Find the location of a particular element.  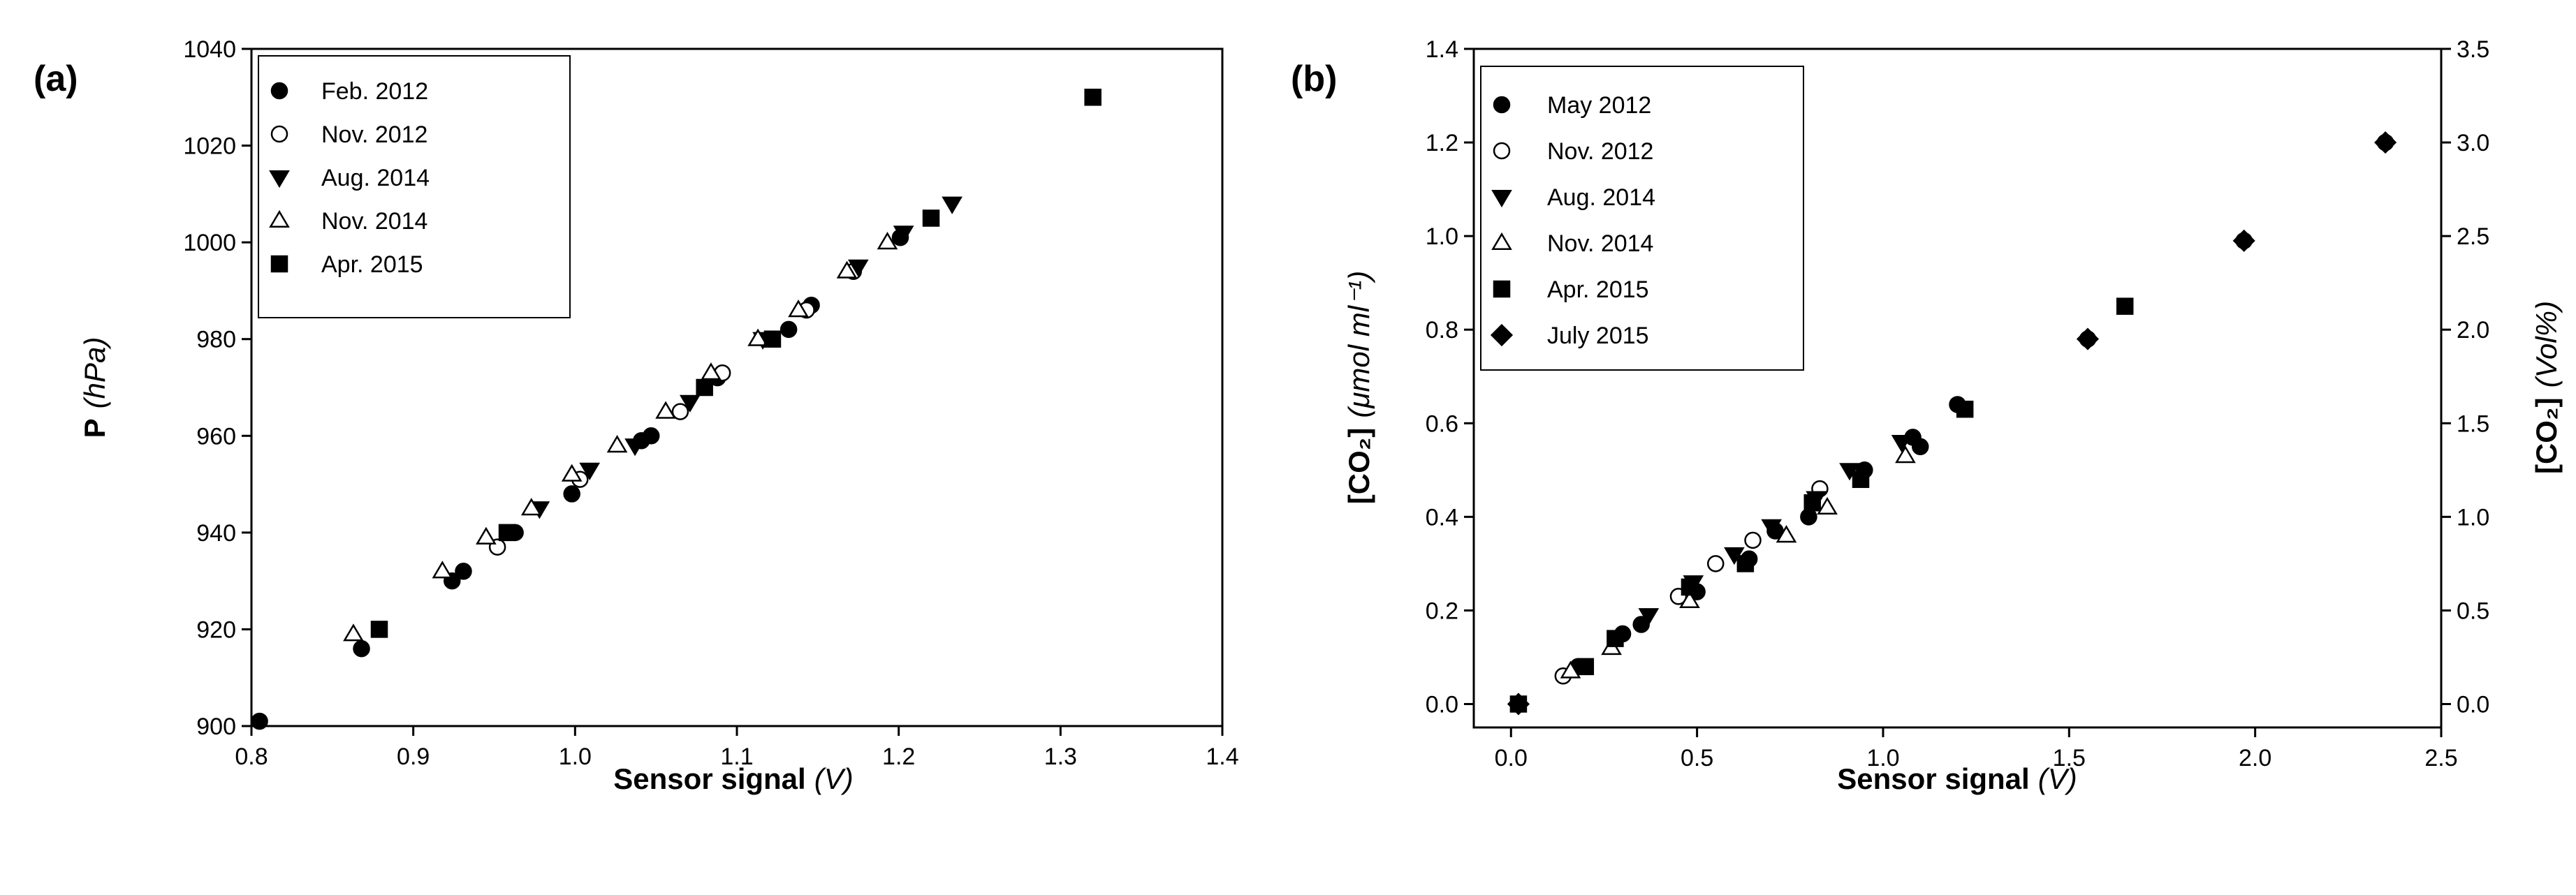

x-tick-label: 2.0 is located at coordinates (2255, 758).